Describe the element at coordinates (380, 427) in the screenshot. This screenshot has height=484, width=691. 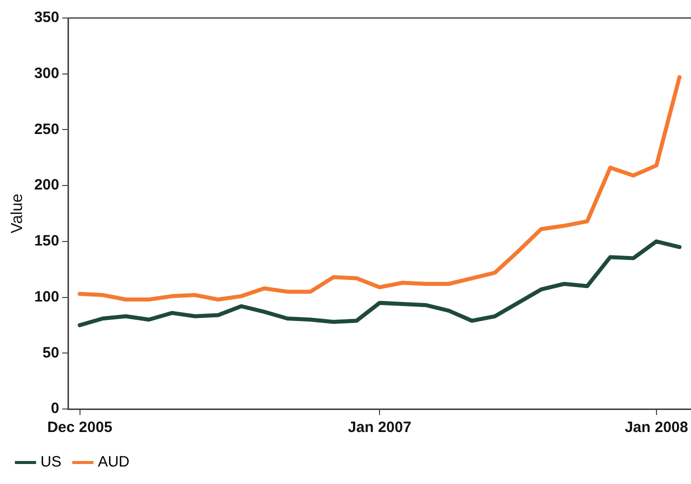
I see `x-tick-label: Jan 2007` at that location.